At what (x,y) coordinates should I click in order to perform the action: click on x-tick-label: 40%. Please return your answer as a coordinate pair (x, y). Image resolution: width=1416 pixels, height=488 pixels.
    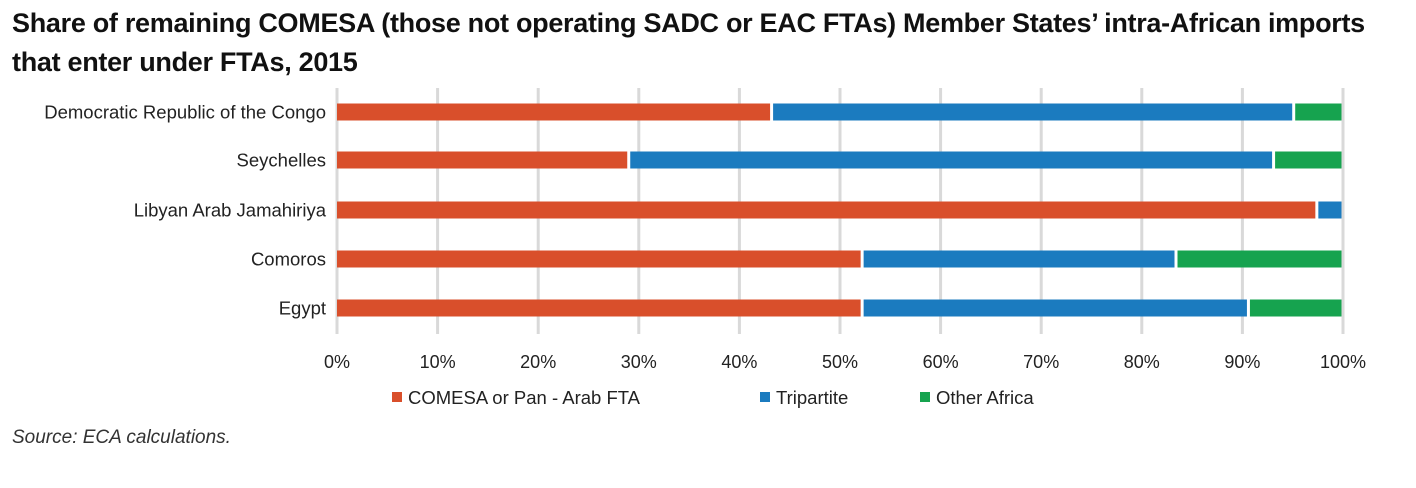
    Looking at the image, I should click on (739, 362).